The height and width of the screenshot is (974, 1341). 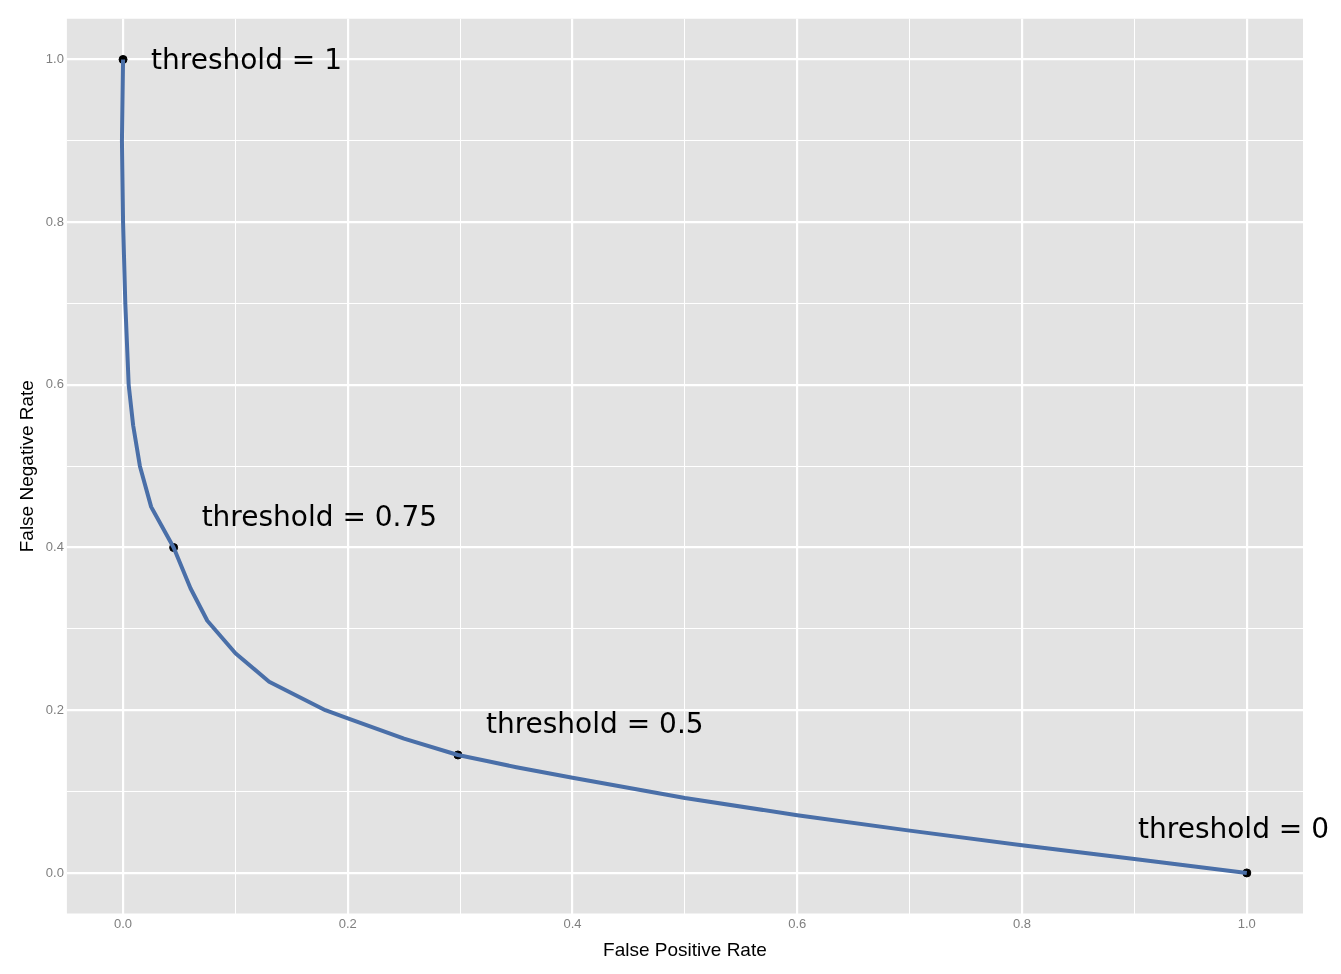 What do you see at coordinates (347, 923) in the screenshot?
I see `x-tick-label: 0.2` at bounding box center [347, 923].